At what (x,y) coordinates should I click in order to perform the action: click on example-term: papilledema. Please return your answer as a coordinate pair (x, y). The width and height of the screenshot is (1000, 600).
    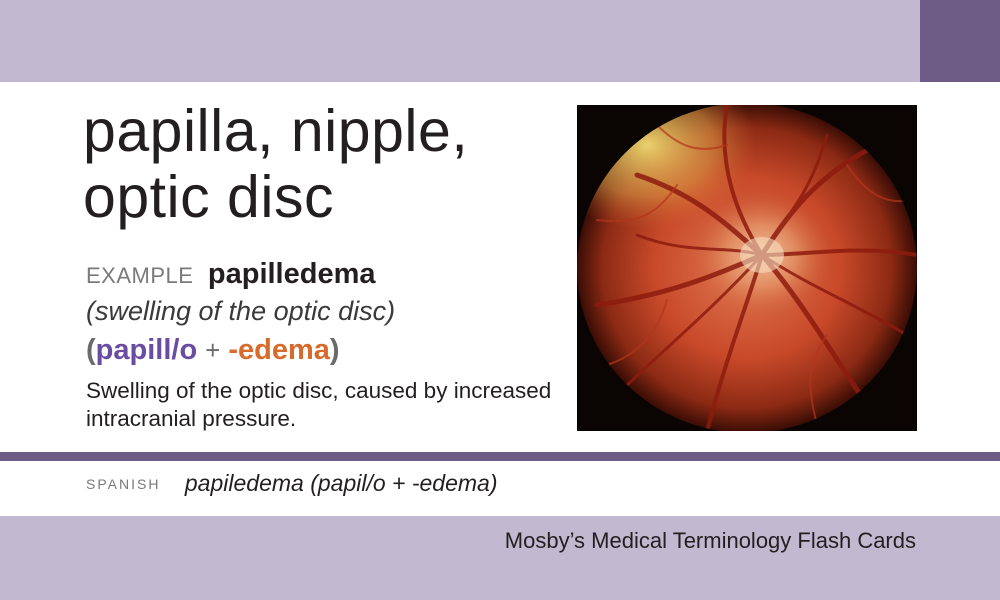
    Looking at the image, I should click on (291, 274).